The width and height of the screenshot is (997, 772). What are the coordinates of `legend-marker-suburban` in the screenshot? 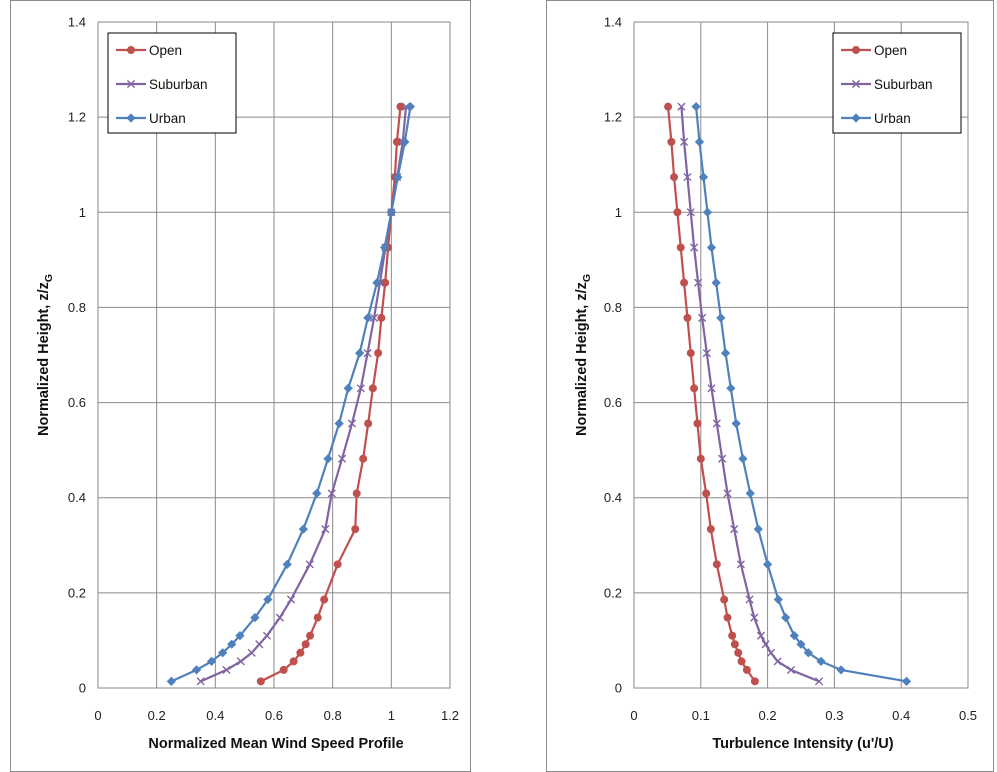 It's located at (131, 84).